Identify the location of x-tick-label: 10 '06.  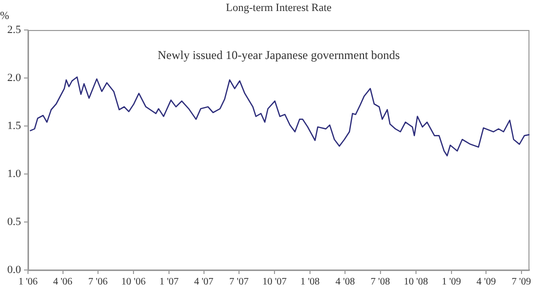
(133, 282).